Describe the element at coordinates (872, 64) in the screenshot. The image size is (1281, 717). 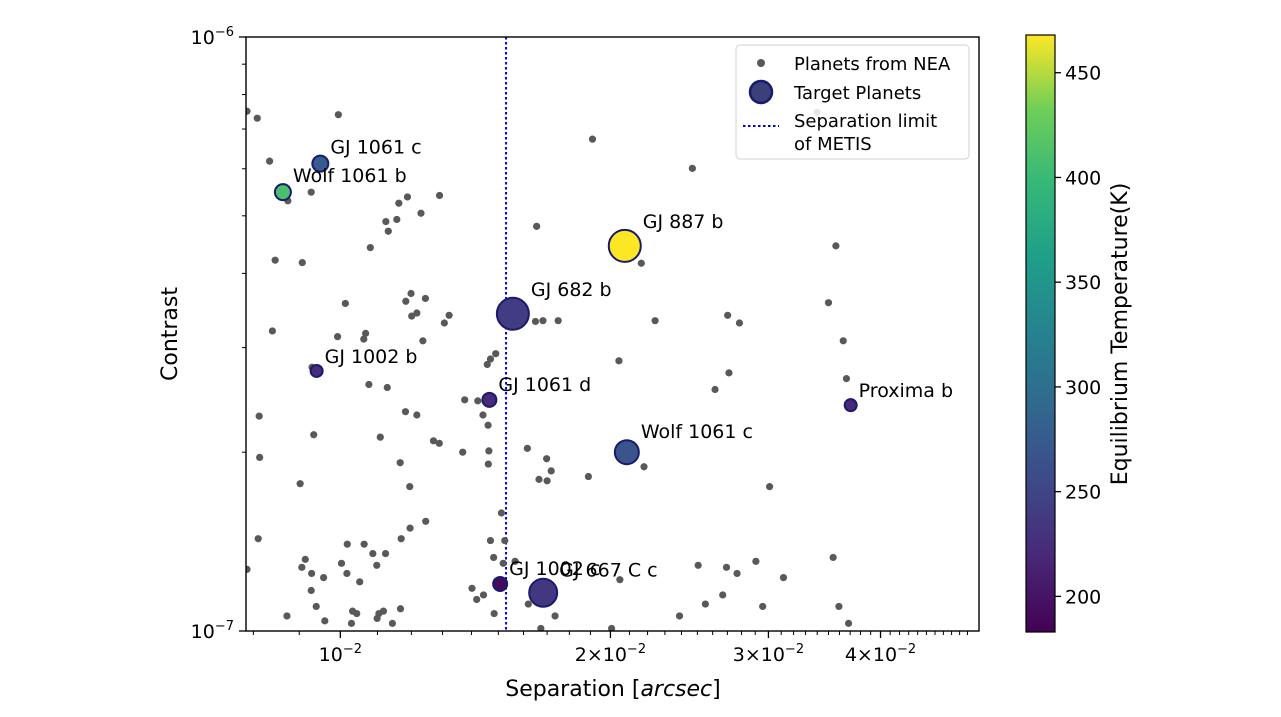
I see `legend-nea-label: Planets from NEA` at that location.